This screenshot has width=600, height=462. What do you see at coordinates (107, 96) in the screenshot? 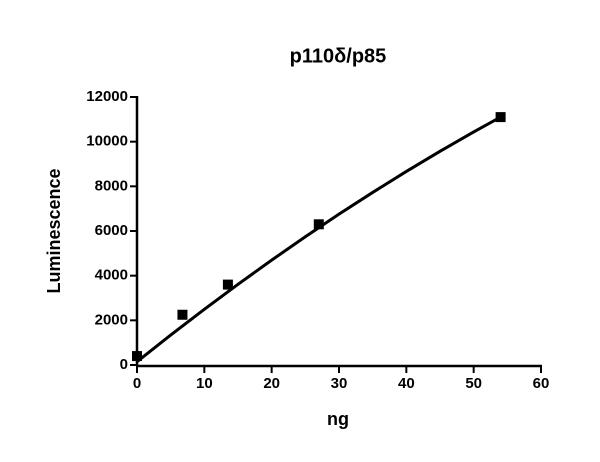
I see `y-tick-label: 12000` at bounding box center [107, 96].